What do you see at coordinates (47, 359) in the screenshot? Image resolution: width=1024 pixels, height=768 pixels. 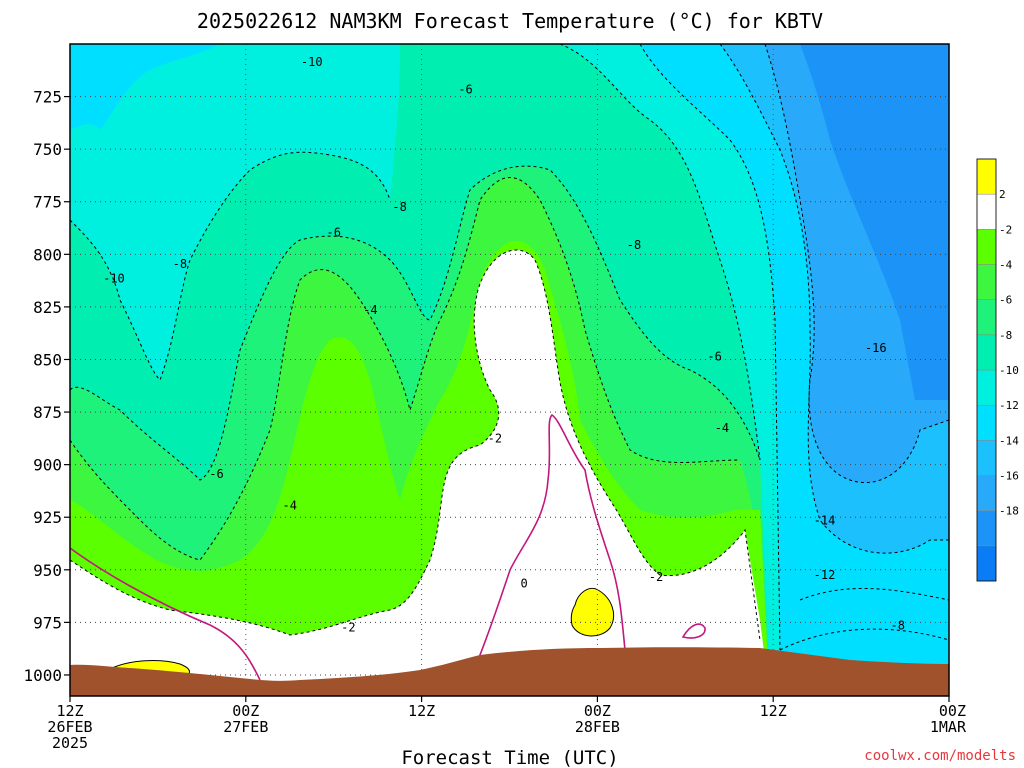 I see `y-tick-label: 850` at bounding box center [47, 359].